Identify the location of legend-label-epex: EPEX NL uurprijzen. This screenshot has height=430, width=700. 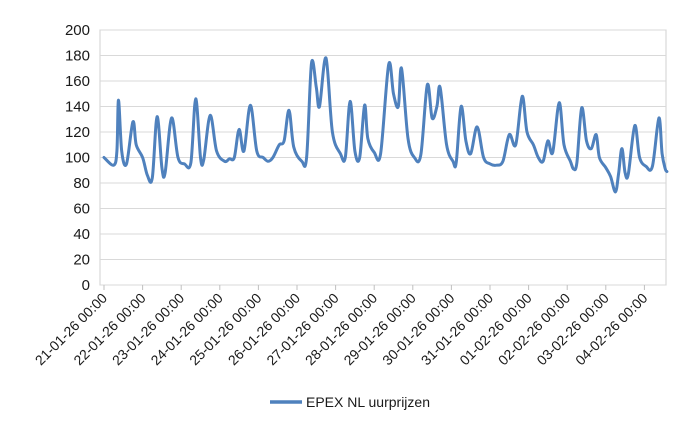
(368, 402).